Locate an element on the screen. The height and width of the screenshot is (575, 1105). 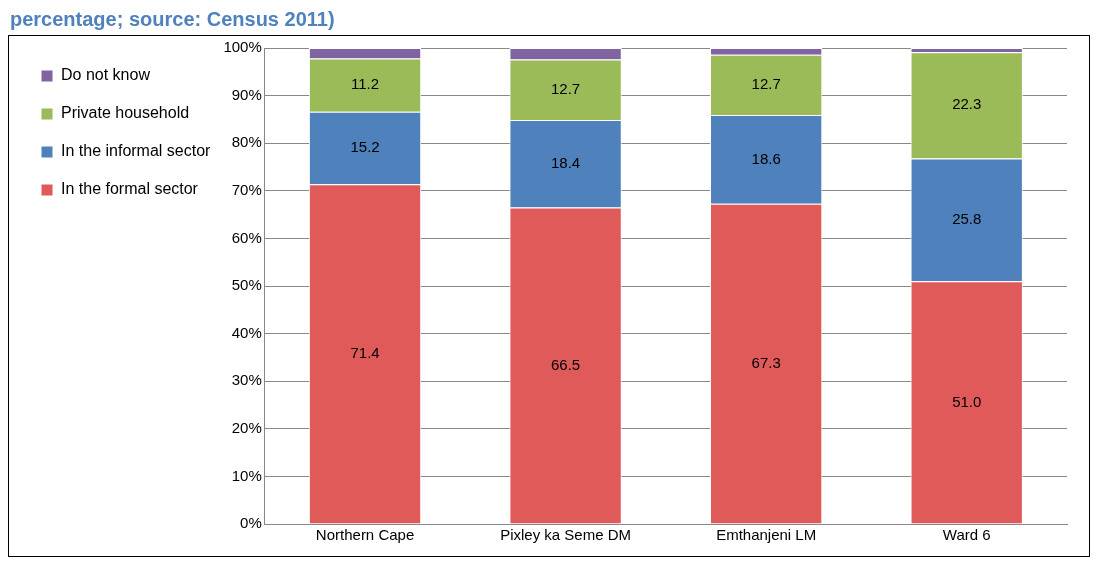
y-tick-label: 100% is located at coordinates (242, 47).